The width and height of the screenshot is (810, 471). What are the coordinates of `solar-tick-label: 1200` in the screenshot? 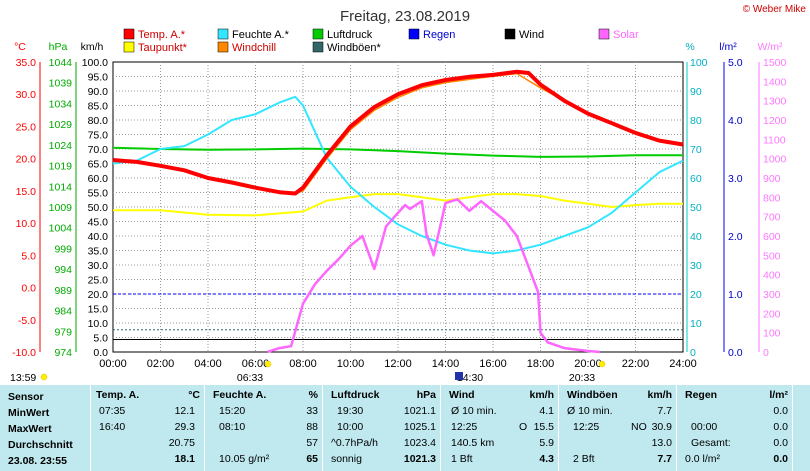 It's located at (775, 121).